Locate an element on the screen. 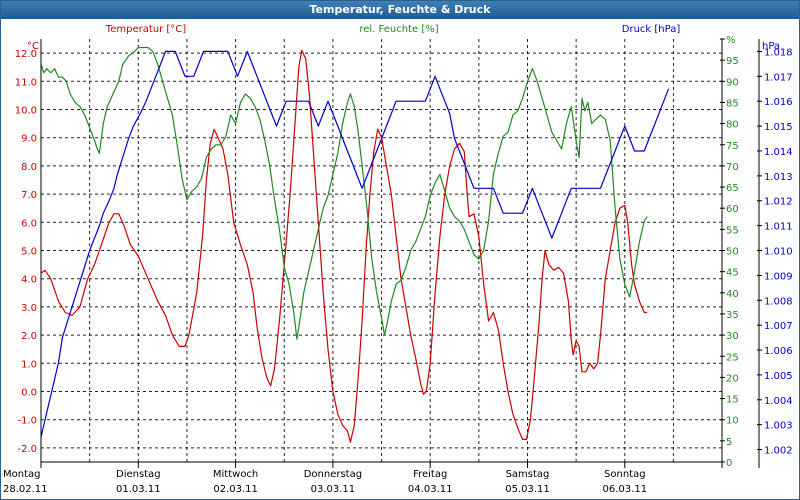  humidity-tick-label: 40 is located at coordinates (732, 294).